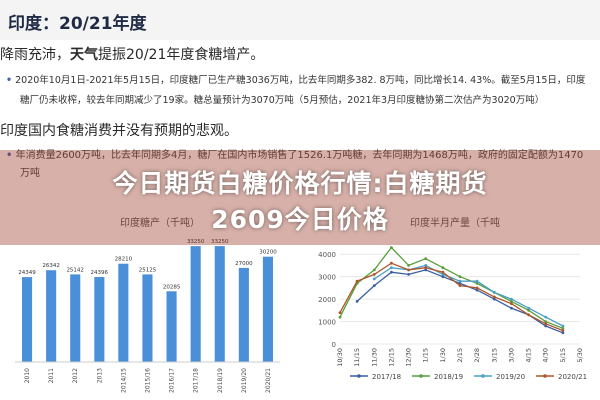  What do you see at coordinates (148, 380) in the screenshot?
I see `bar-category-5: 2015/16` at bounding box center [148, 380].